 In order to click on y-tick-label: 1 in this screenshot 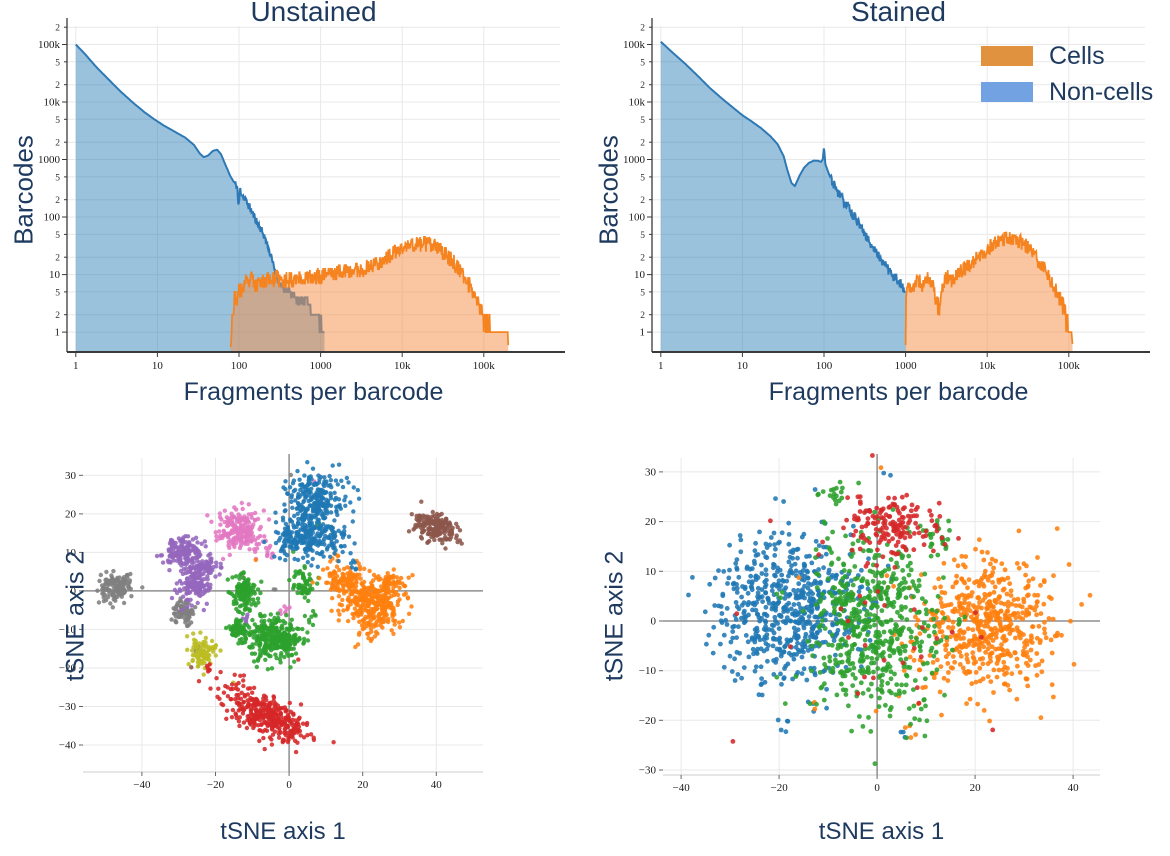, I will do `click(58, 333)`.